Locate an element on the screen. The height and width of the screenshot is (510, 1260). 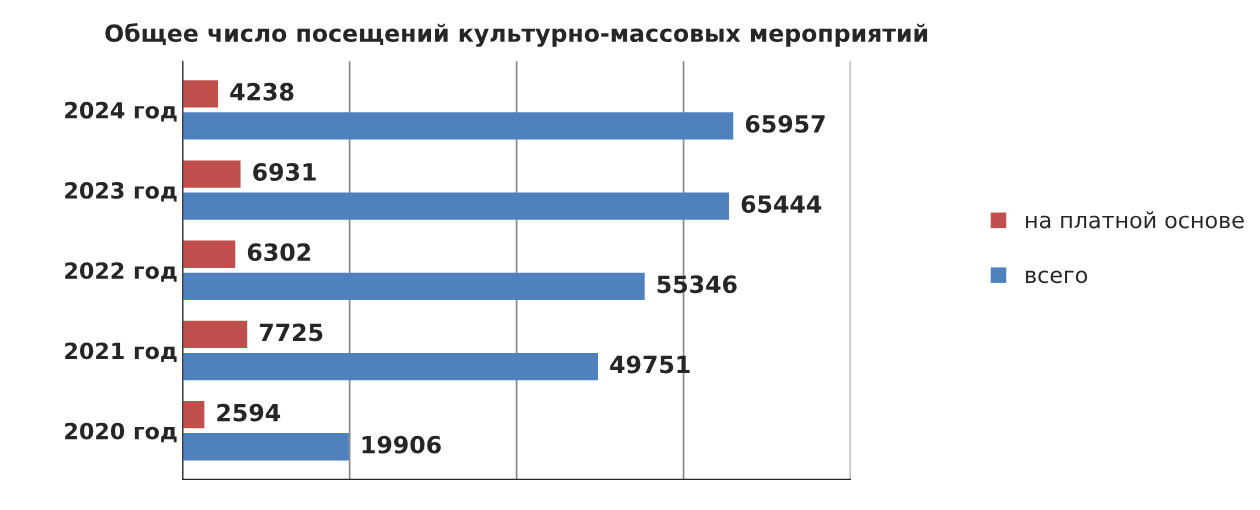
data-label: 6931 is located at coordinates (284, 172).